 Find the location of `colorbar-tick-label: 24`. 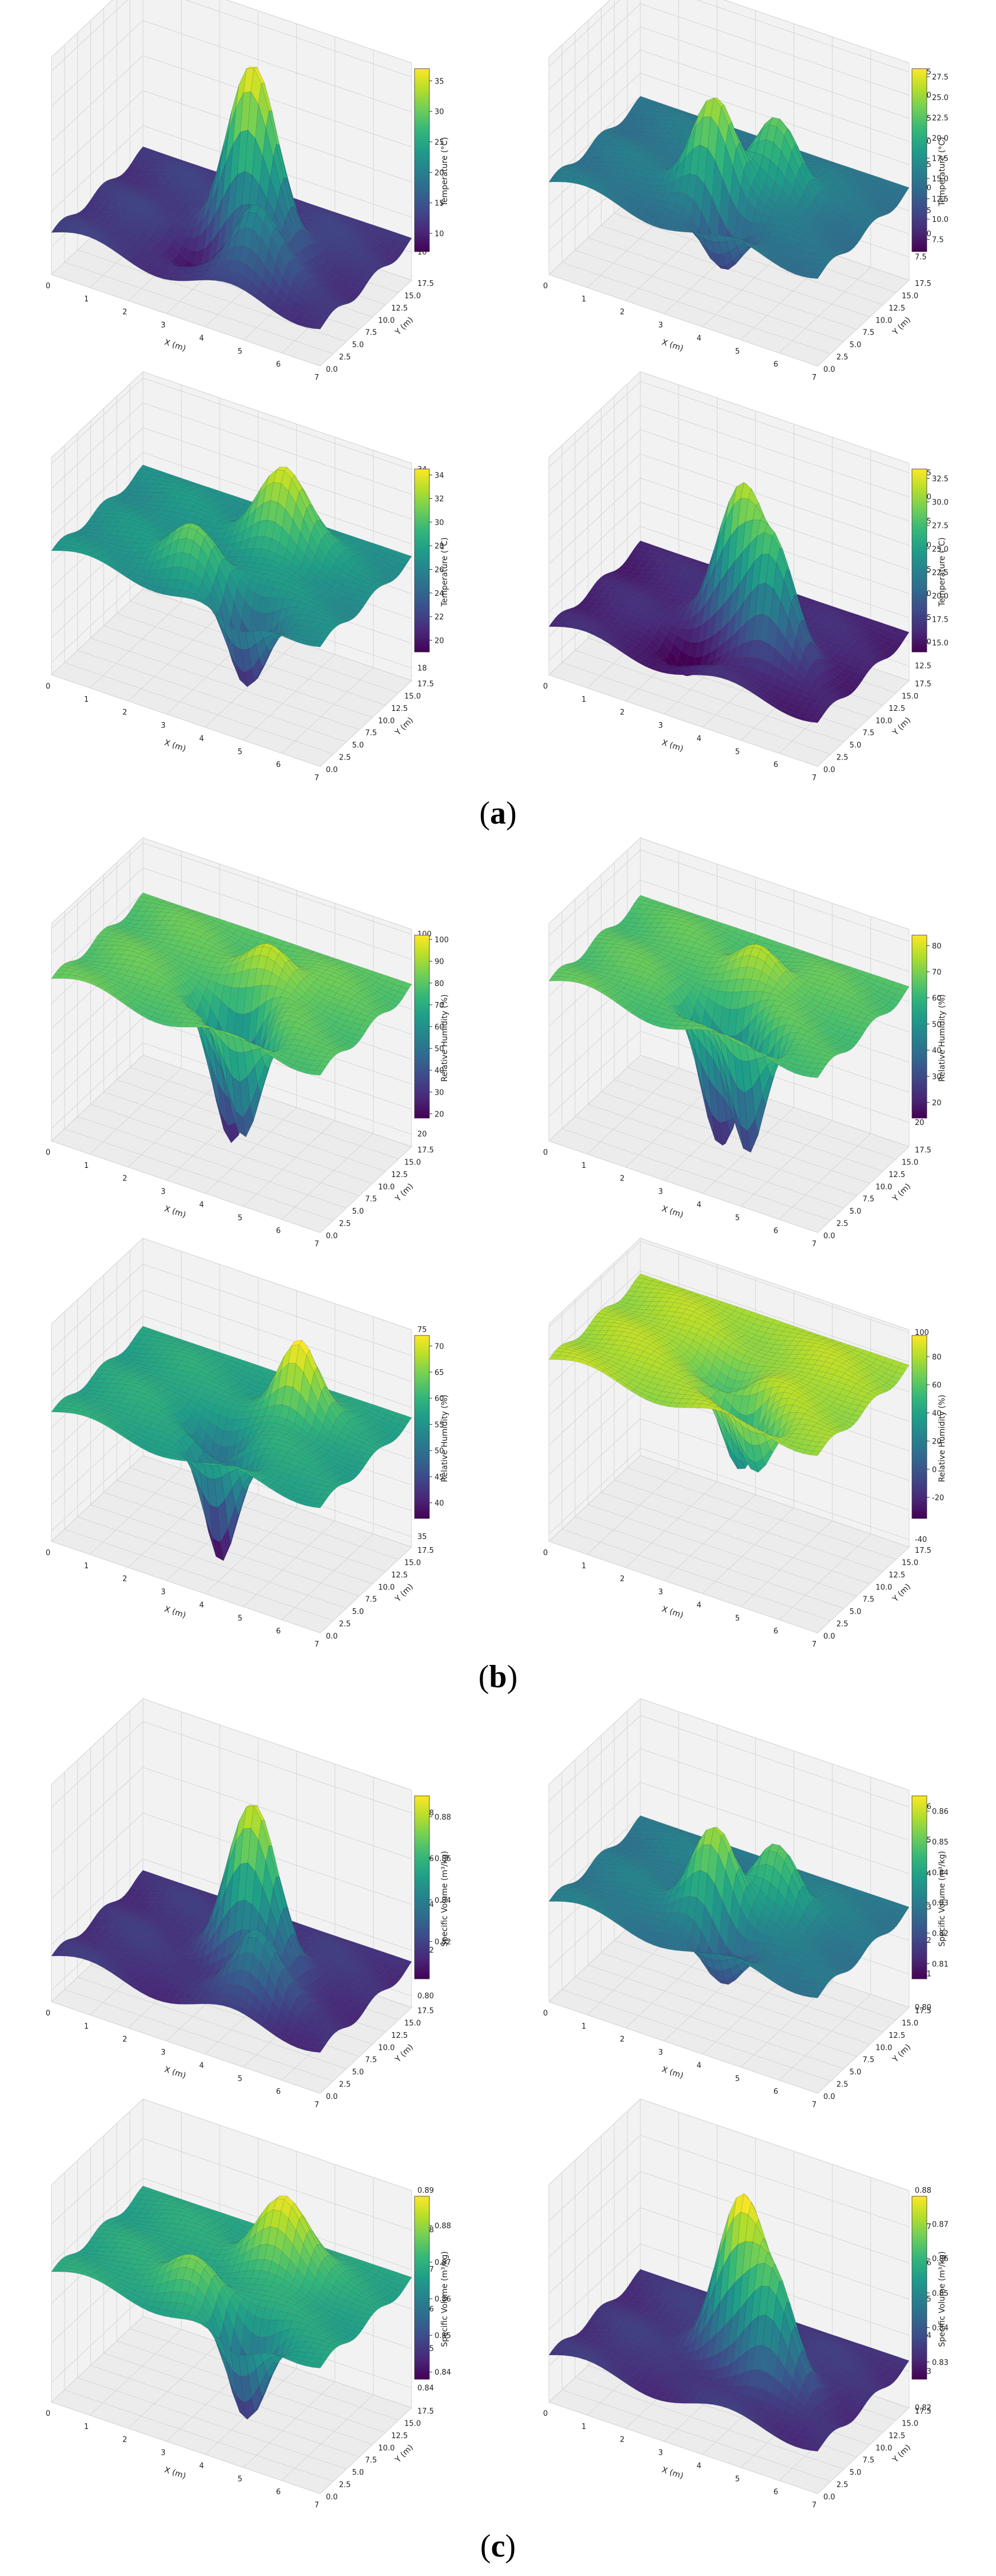

colorbar-tick-label: 24 is located at coordinates (439, 594).